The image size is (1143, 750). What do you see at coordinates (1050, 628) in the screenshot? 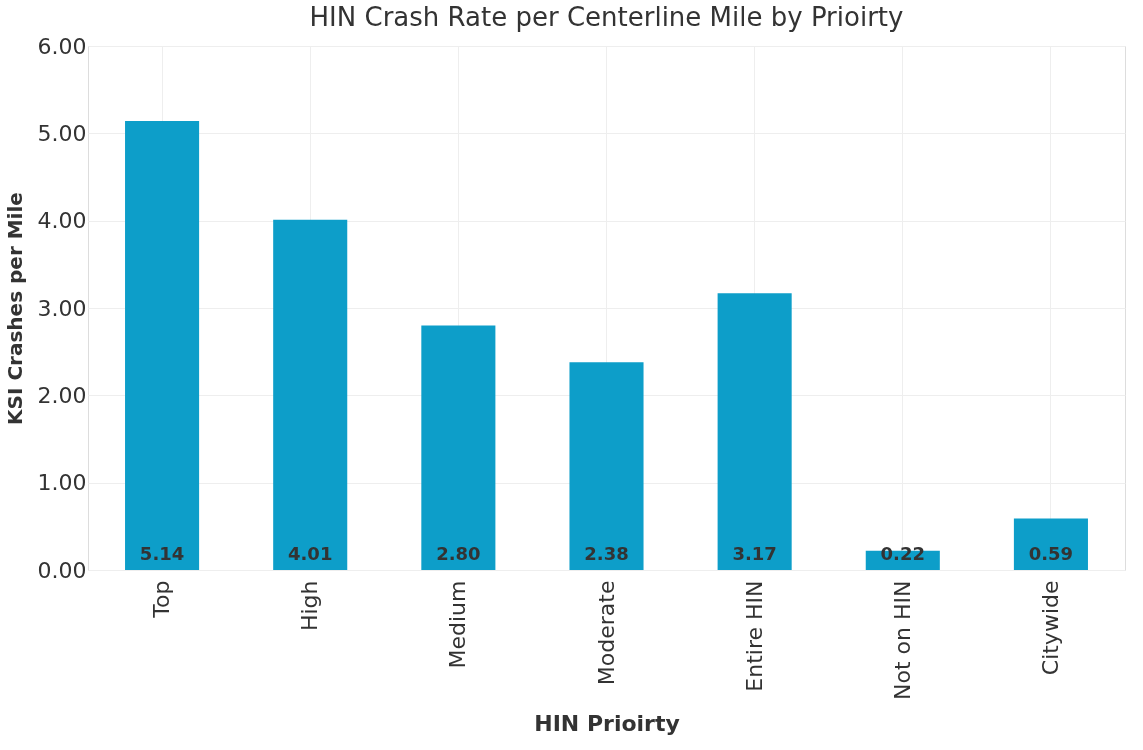
I see `x-tick-label: Citywide` at bounding box center [1050, 628].